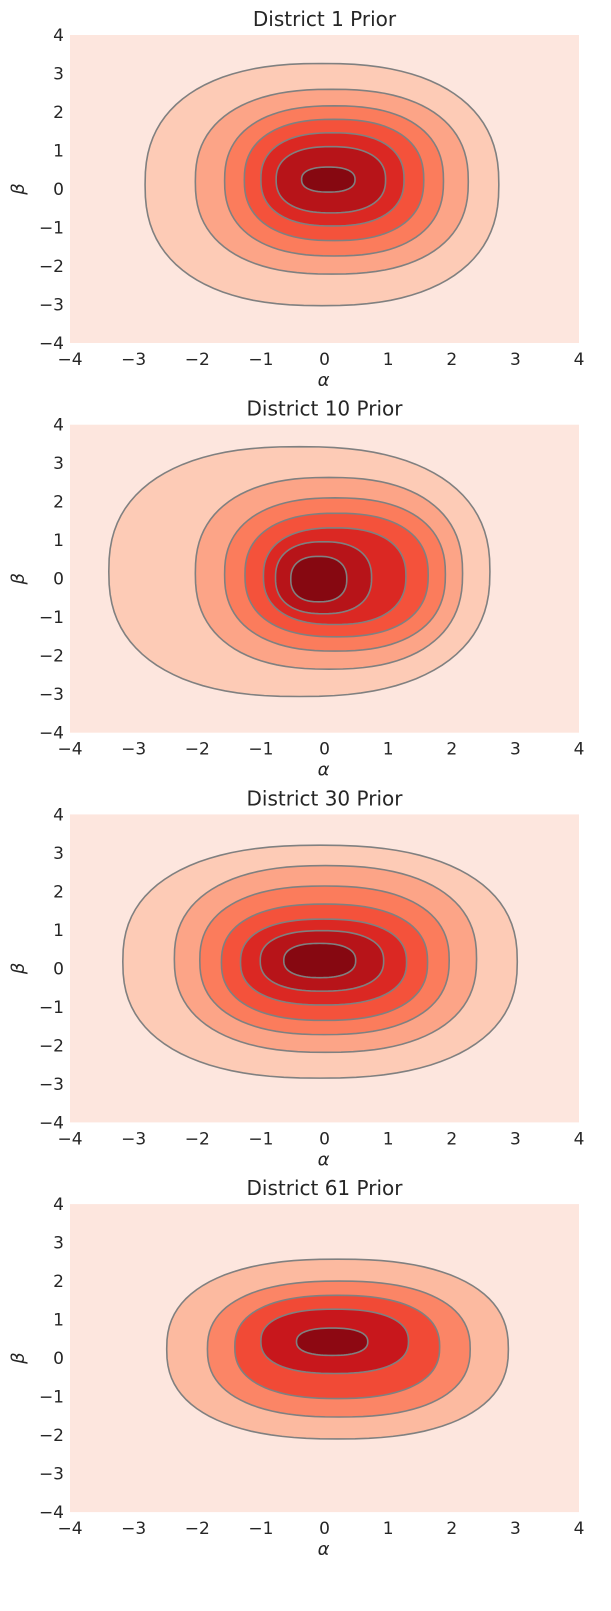 This screenshot has height=1611, width=611. Describe the element at coordinates (325, 1188) in the screenshot. I see `panel-title: District 61 Prior` at that location.